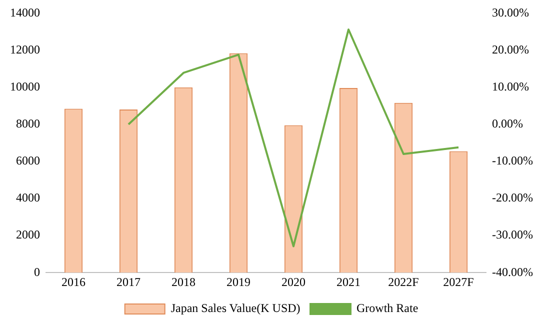 The width and height of the screenshot is (545, 327). What do you see at coordinates (404, 281) in the screenshot?
I see `x-tick-label: 2022F` at bounding box center [404, 281].